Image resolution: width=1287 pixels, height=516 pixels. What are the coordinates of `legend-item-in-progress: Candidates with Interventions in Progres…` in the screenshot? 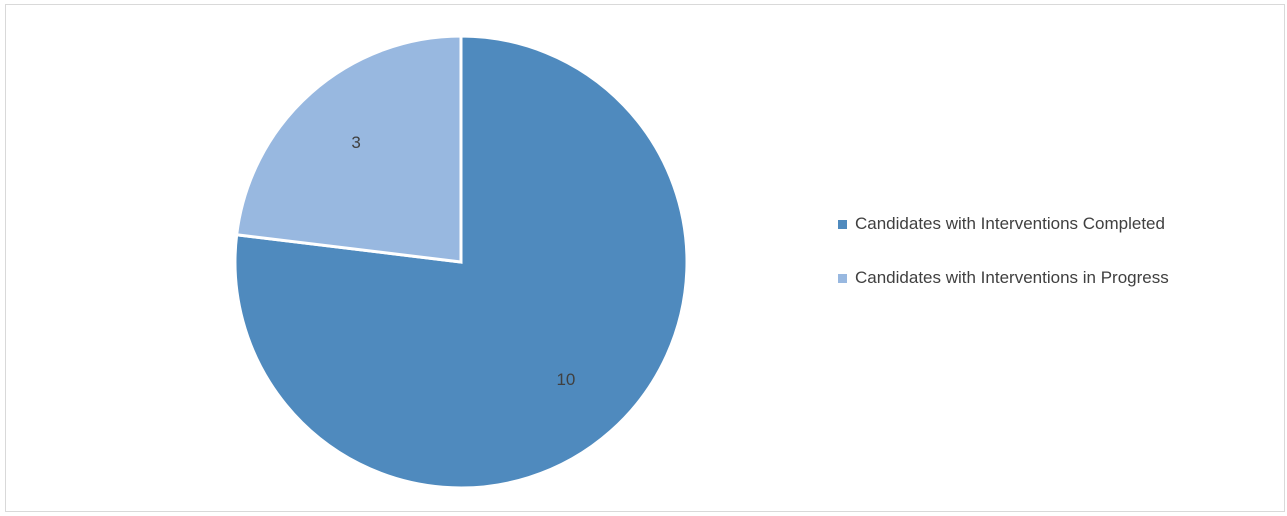 It's located at (1003, 278).